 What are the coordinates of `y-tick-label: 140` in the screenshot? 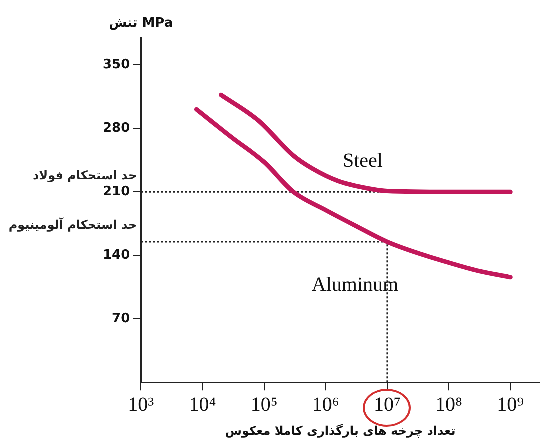 It's located at (116, 256).